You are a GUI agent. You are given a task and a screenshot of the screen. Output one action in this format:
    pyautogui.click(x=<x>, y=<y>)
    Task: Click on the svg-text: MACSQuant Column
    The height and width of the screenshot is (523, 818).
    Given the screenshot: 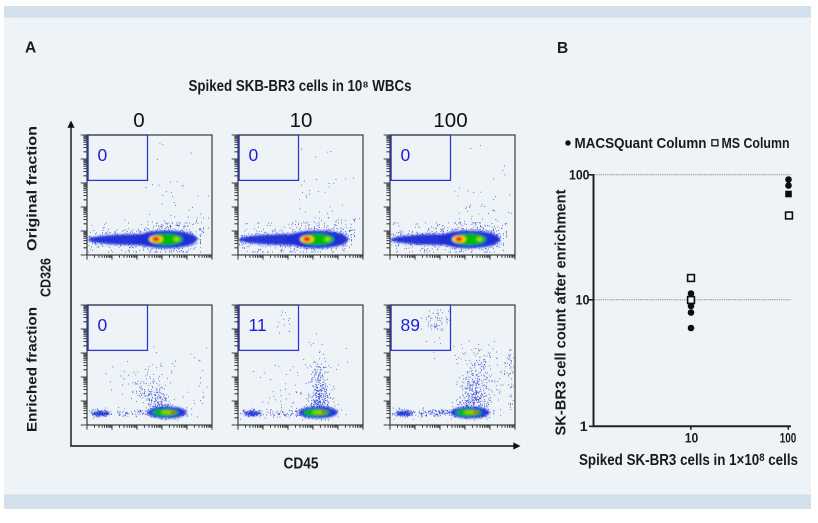 What is the action you would take?
    pyautogui.click(x=641, y=143)
    